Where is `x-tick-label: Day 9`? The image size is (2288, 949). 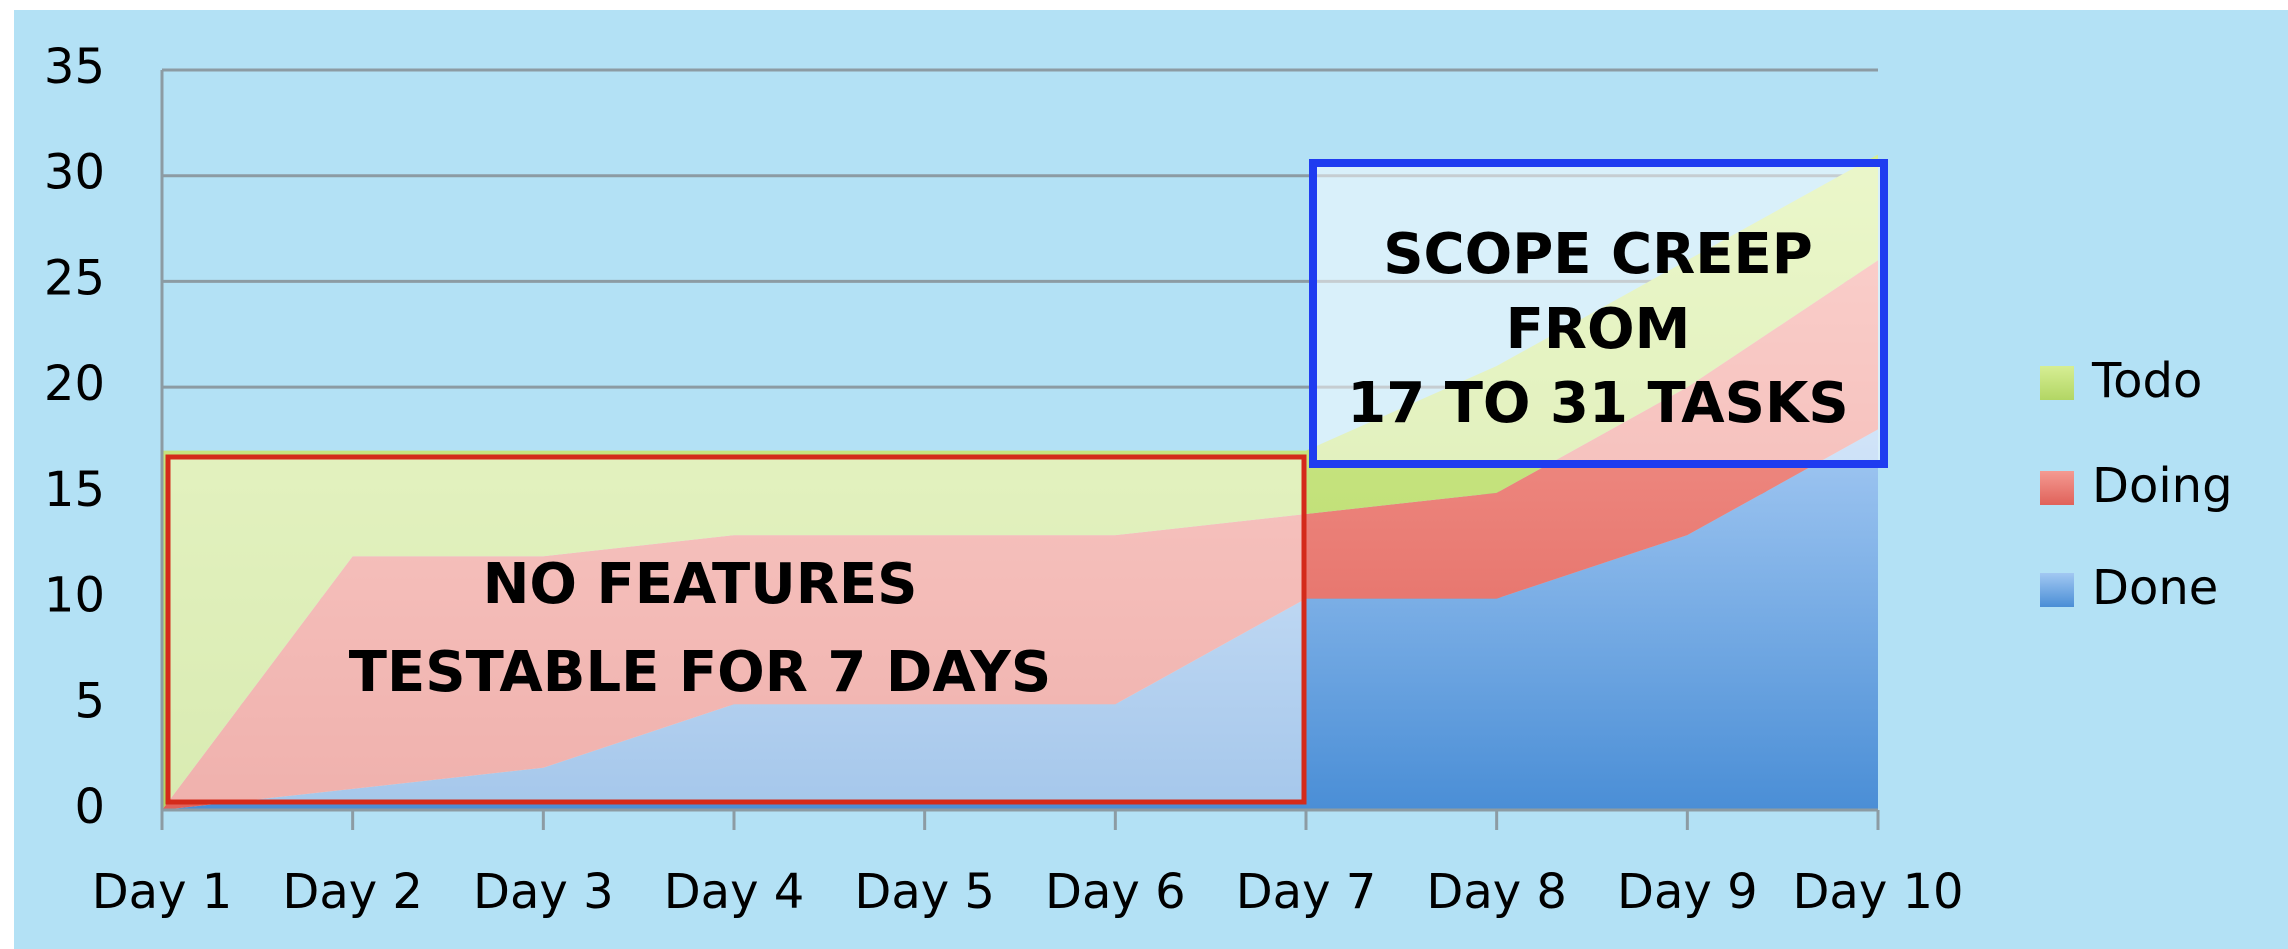
x-tick-label: Day 9 is located at coordinates (1687, 892).